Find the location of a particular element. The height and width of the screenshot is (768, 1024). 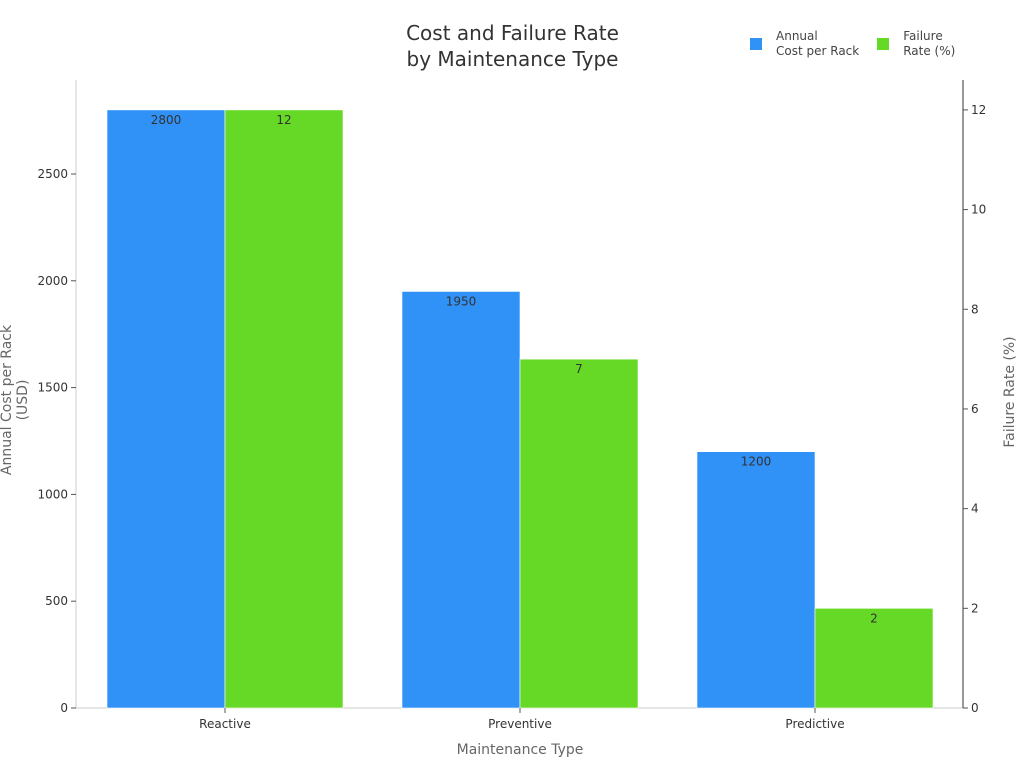

y-tick-label-left: 2000 is located at coordinates (52, 281).